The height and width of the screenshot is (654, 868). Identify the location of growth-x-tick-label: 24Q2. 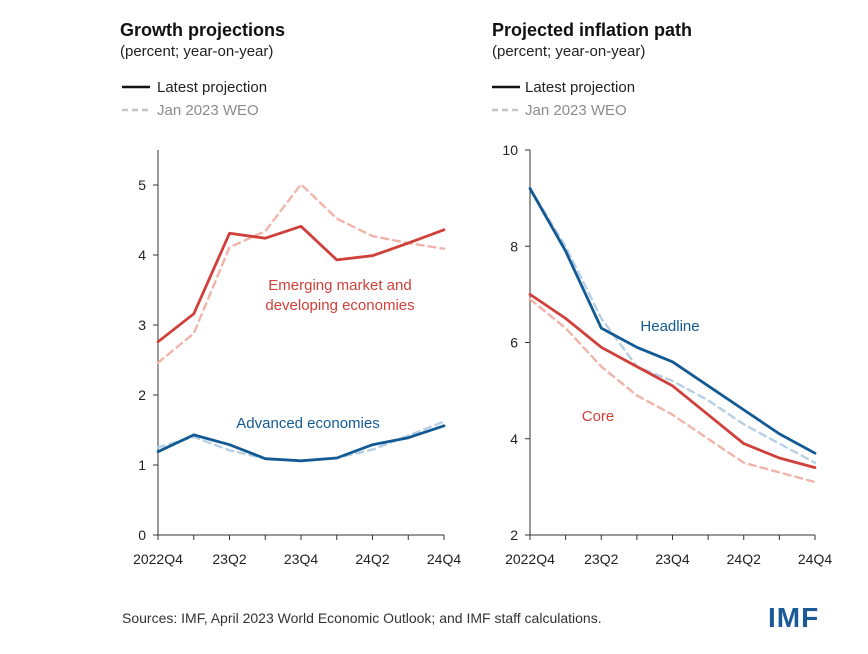
(372, 559).